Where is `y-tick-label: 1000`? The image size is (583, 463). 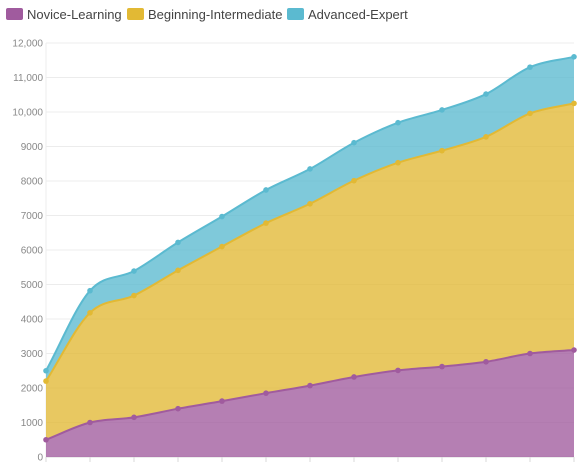 y-tick-label: 1000 is located at coordinates (32, 423).